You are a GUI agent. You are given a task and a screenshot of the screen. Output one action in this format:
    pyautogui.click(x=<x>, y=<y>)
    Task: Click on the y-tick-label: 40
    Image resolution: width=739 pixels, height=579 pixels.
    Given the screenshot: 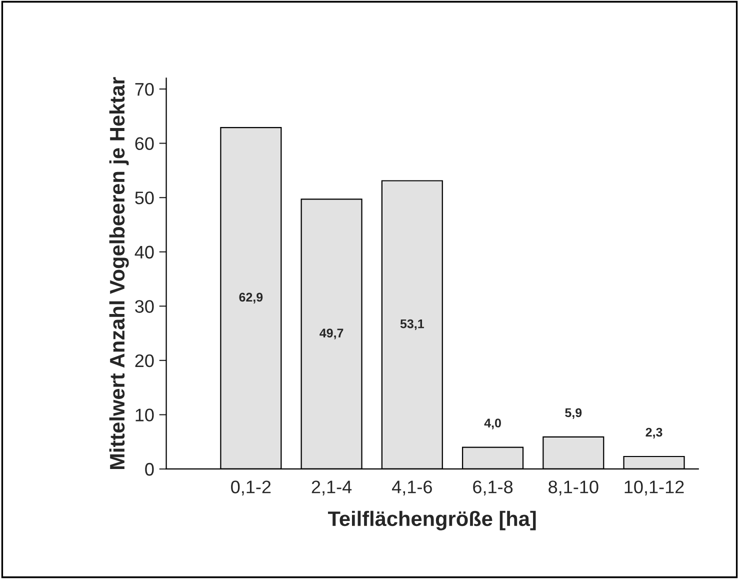 What is the action you would take?
    pyautogui.click(x=144, y=252)
    